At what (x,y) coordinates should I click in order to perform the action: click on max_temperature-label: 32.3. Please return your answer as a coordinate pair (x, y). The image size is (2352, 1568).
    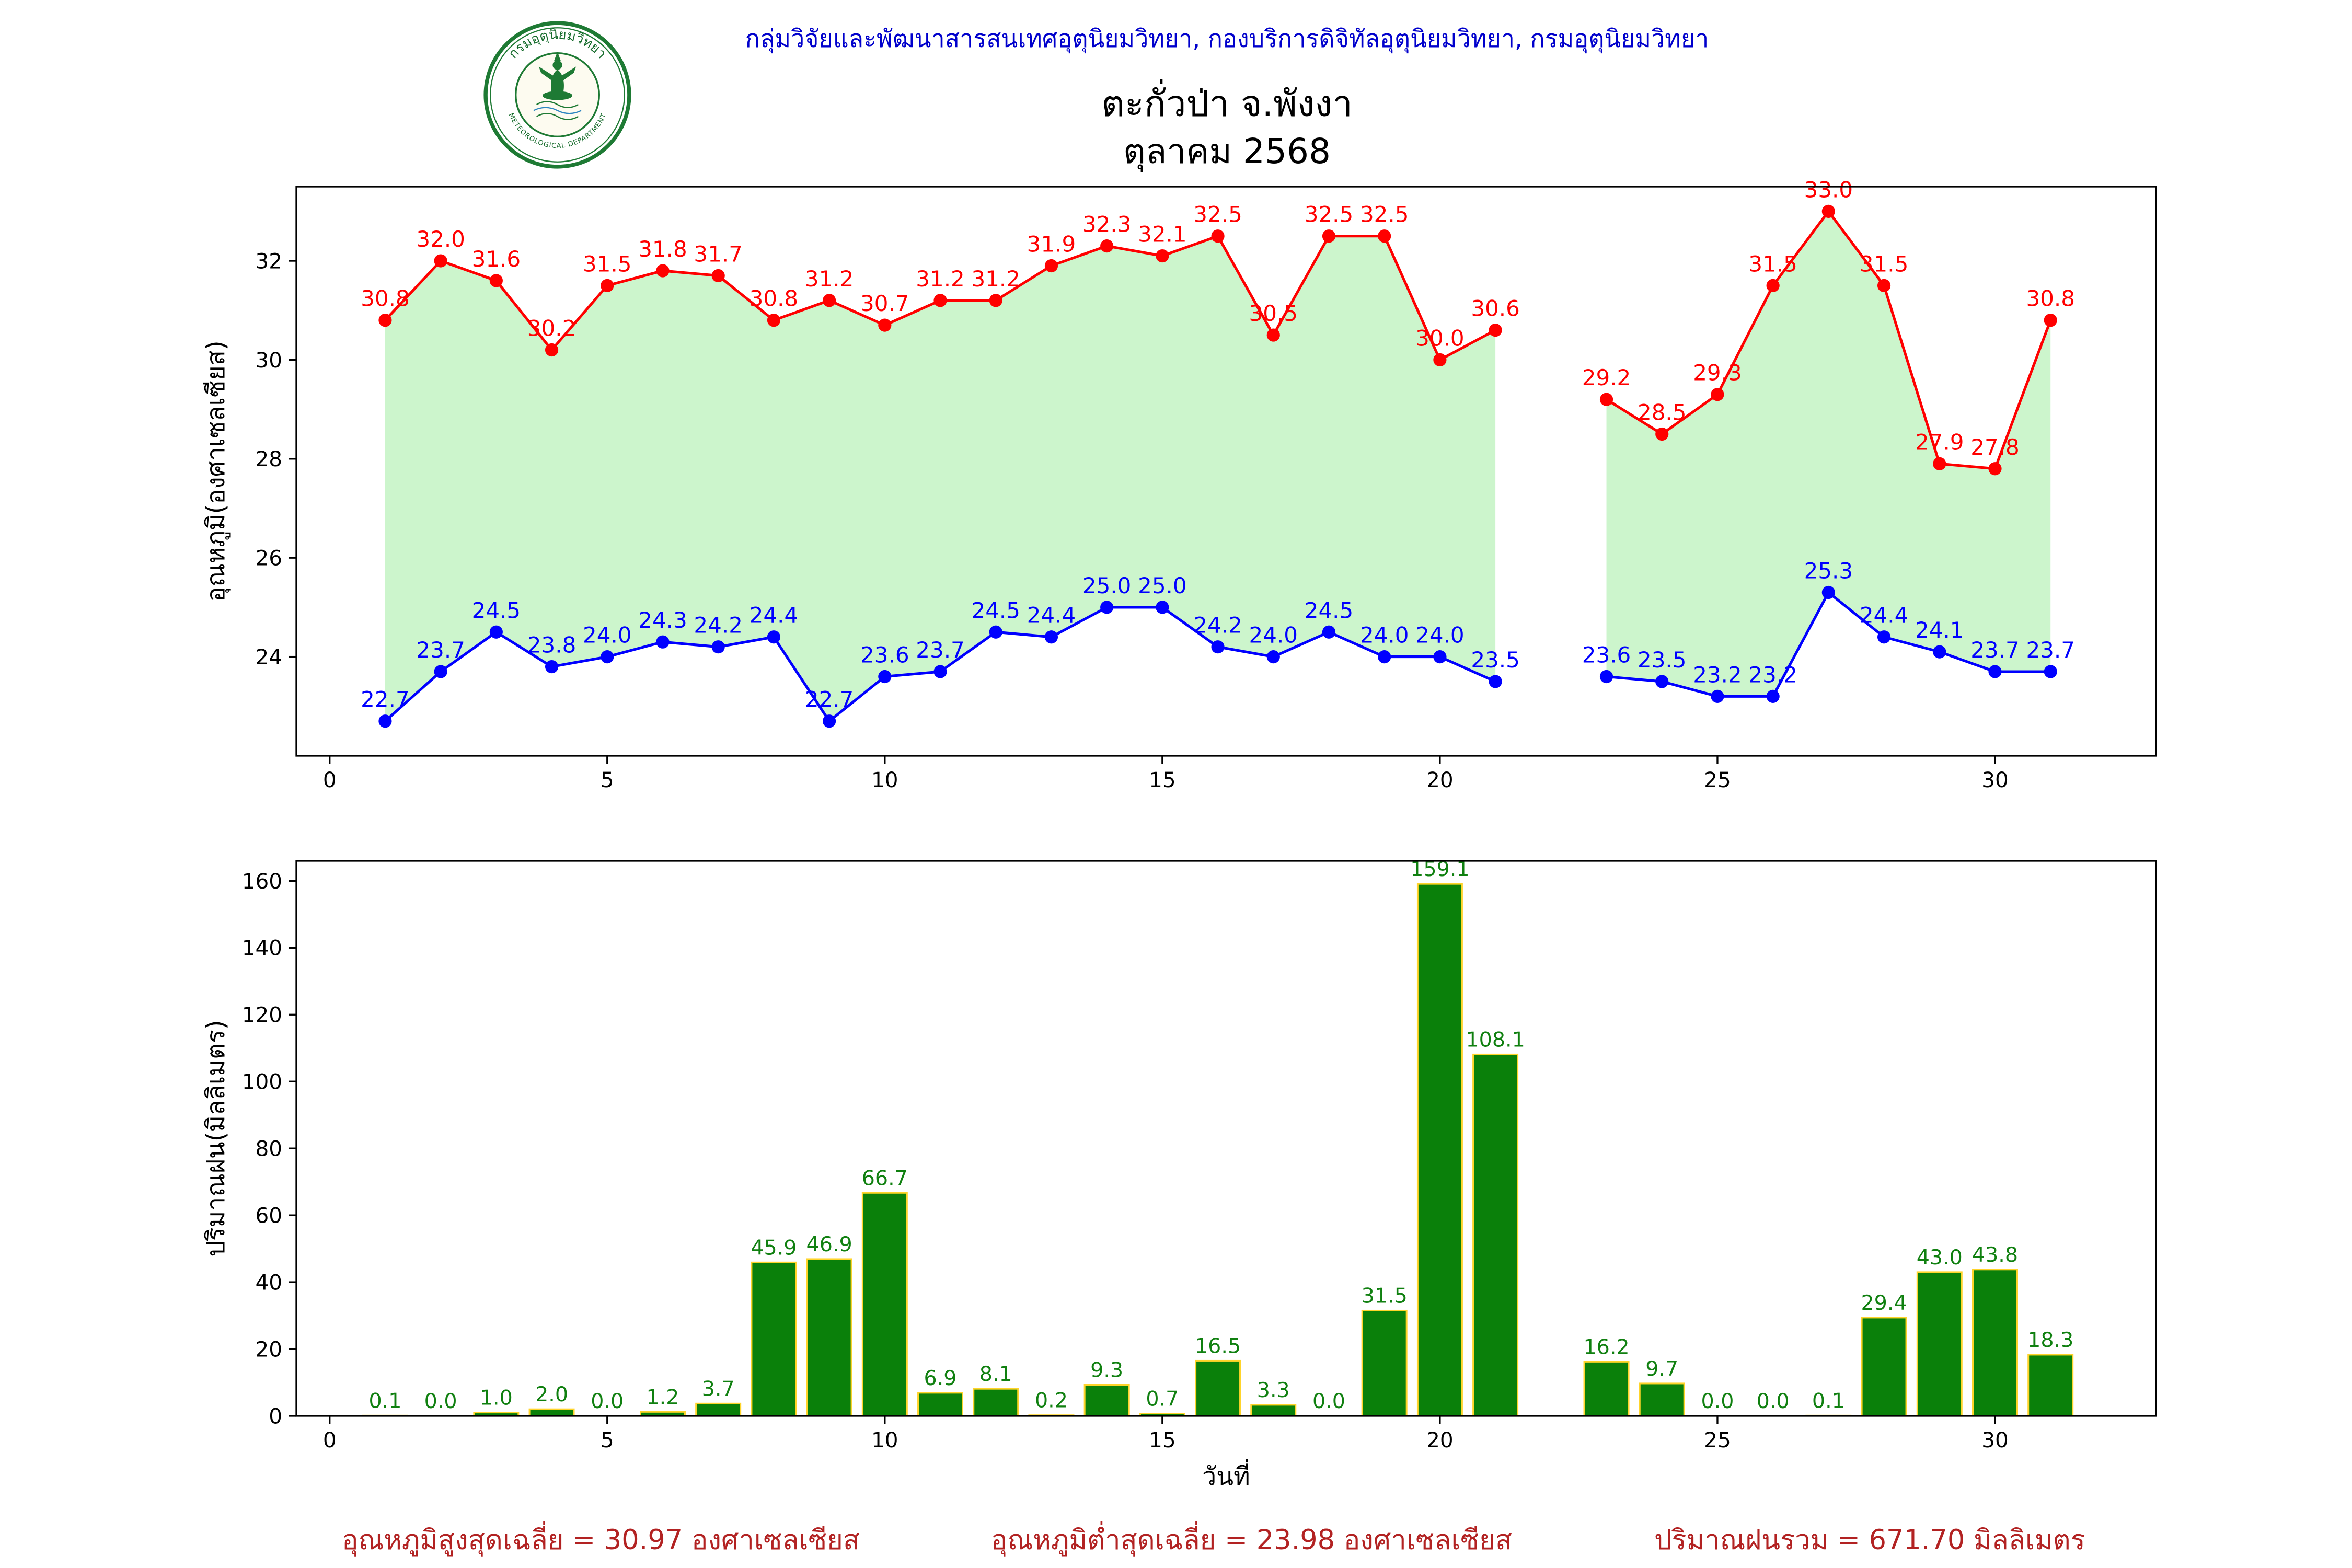
    Looking at the image, I should click on (1107, 224).